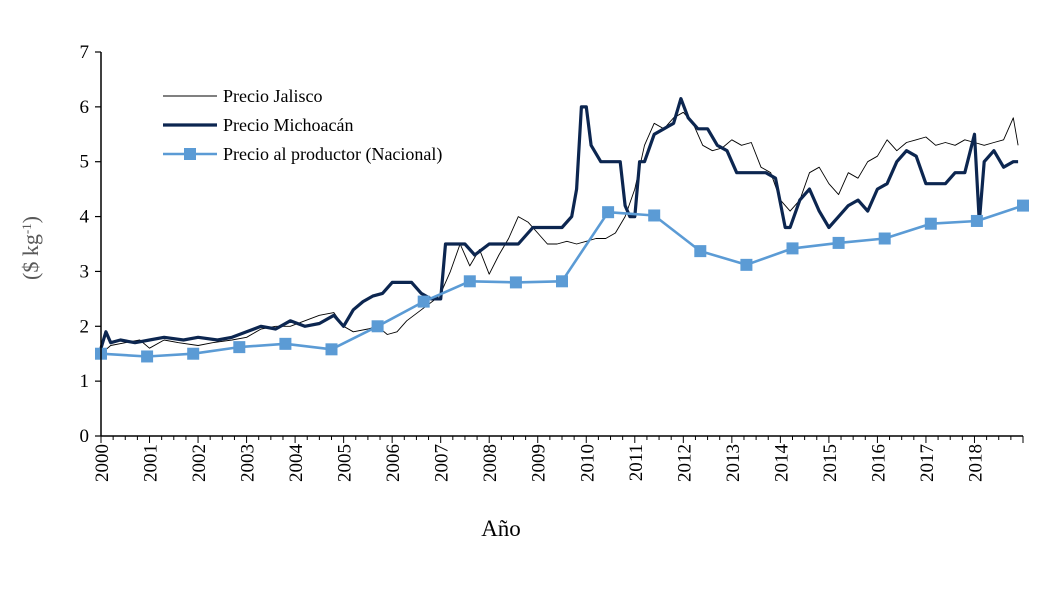 This screenshot has width=1062, height=600. I want to click on x-tick-label: 2003, so click(248, 463).